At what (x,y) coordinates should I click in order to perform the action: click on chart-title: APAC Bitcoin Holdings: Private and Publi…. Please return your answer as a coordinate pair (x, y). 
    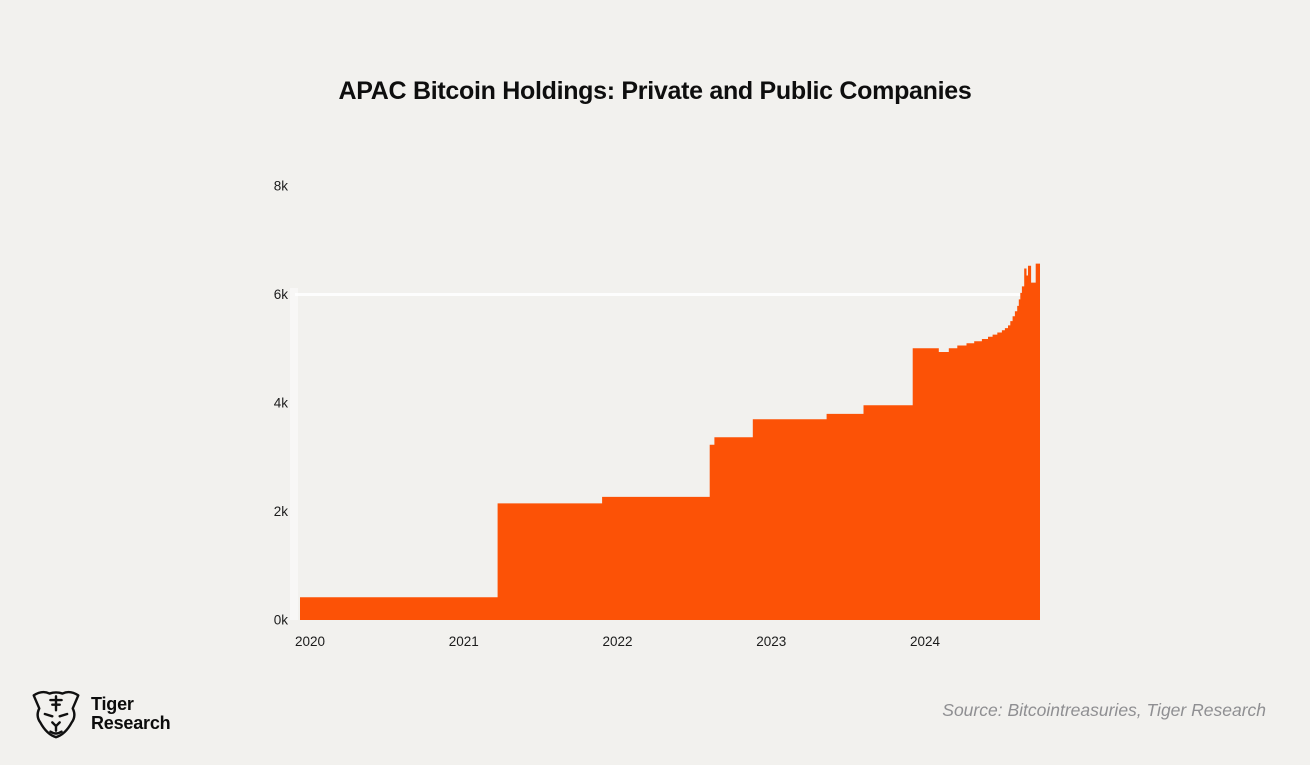
    Looking at the image, I should click on (655, 91).